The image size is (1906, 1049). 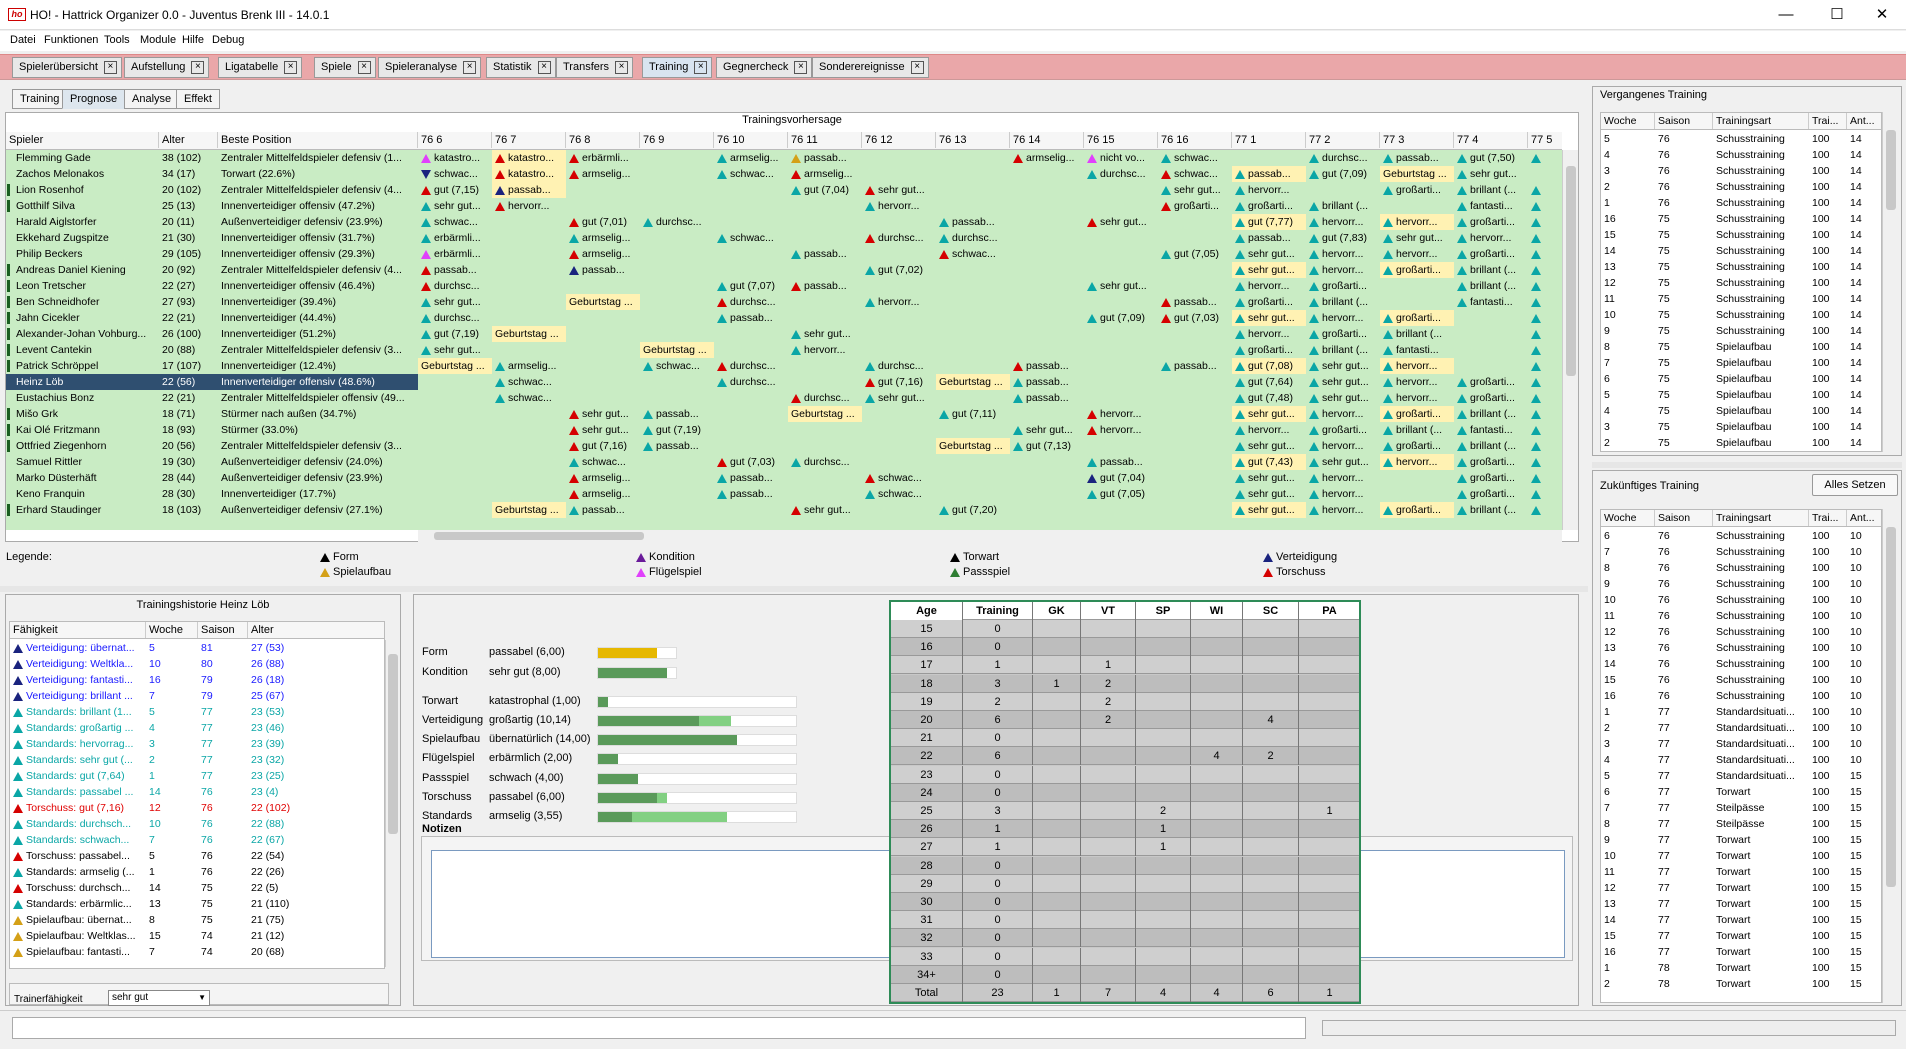 I want to click on menu-debug: Debug, so click(x=228, y=40).